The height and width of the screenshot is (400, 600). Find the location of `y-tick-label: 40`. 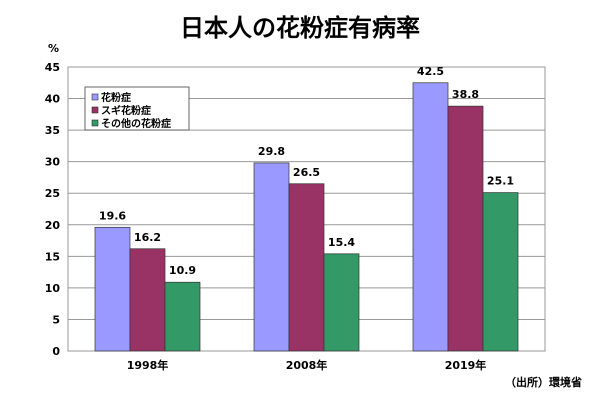

y-tick-label: 40 is located at coordinates (53, 99).